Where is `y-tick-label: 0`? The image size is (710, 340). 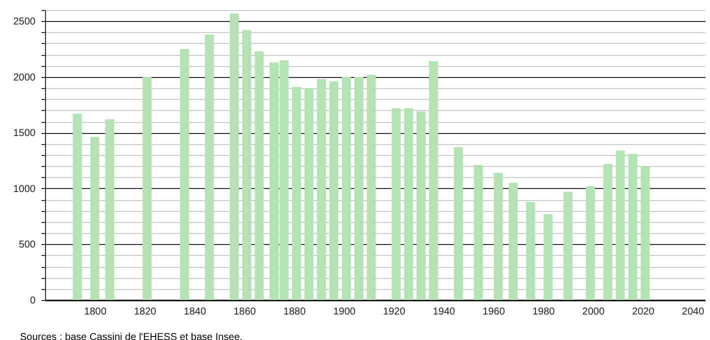
y-tick-label: 0 is located at coordinates (33, 301).